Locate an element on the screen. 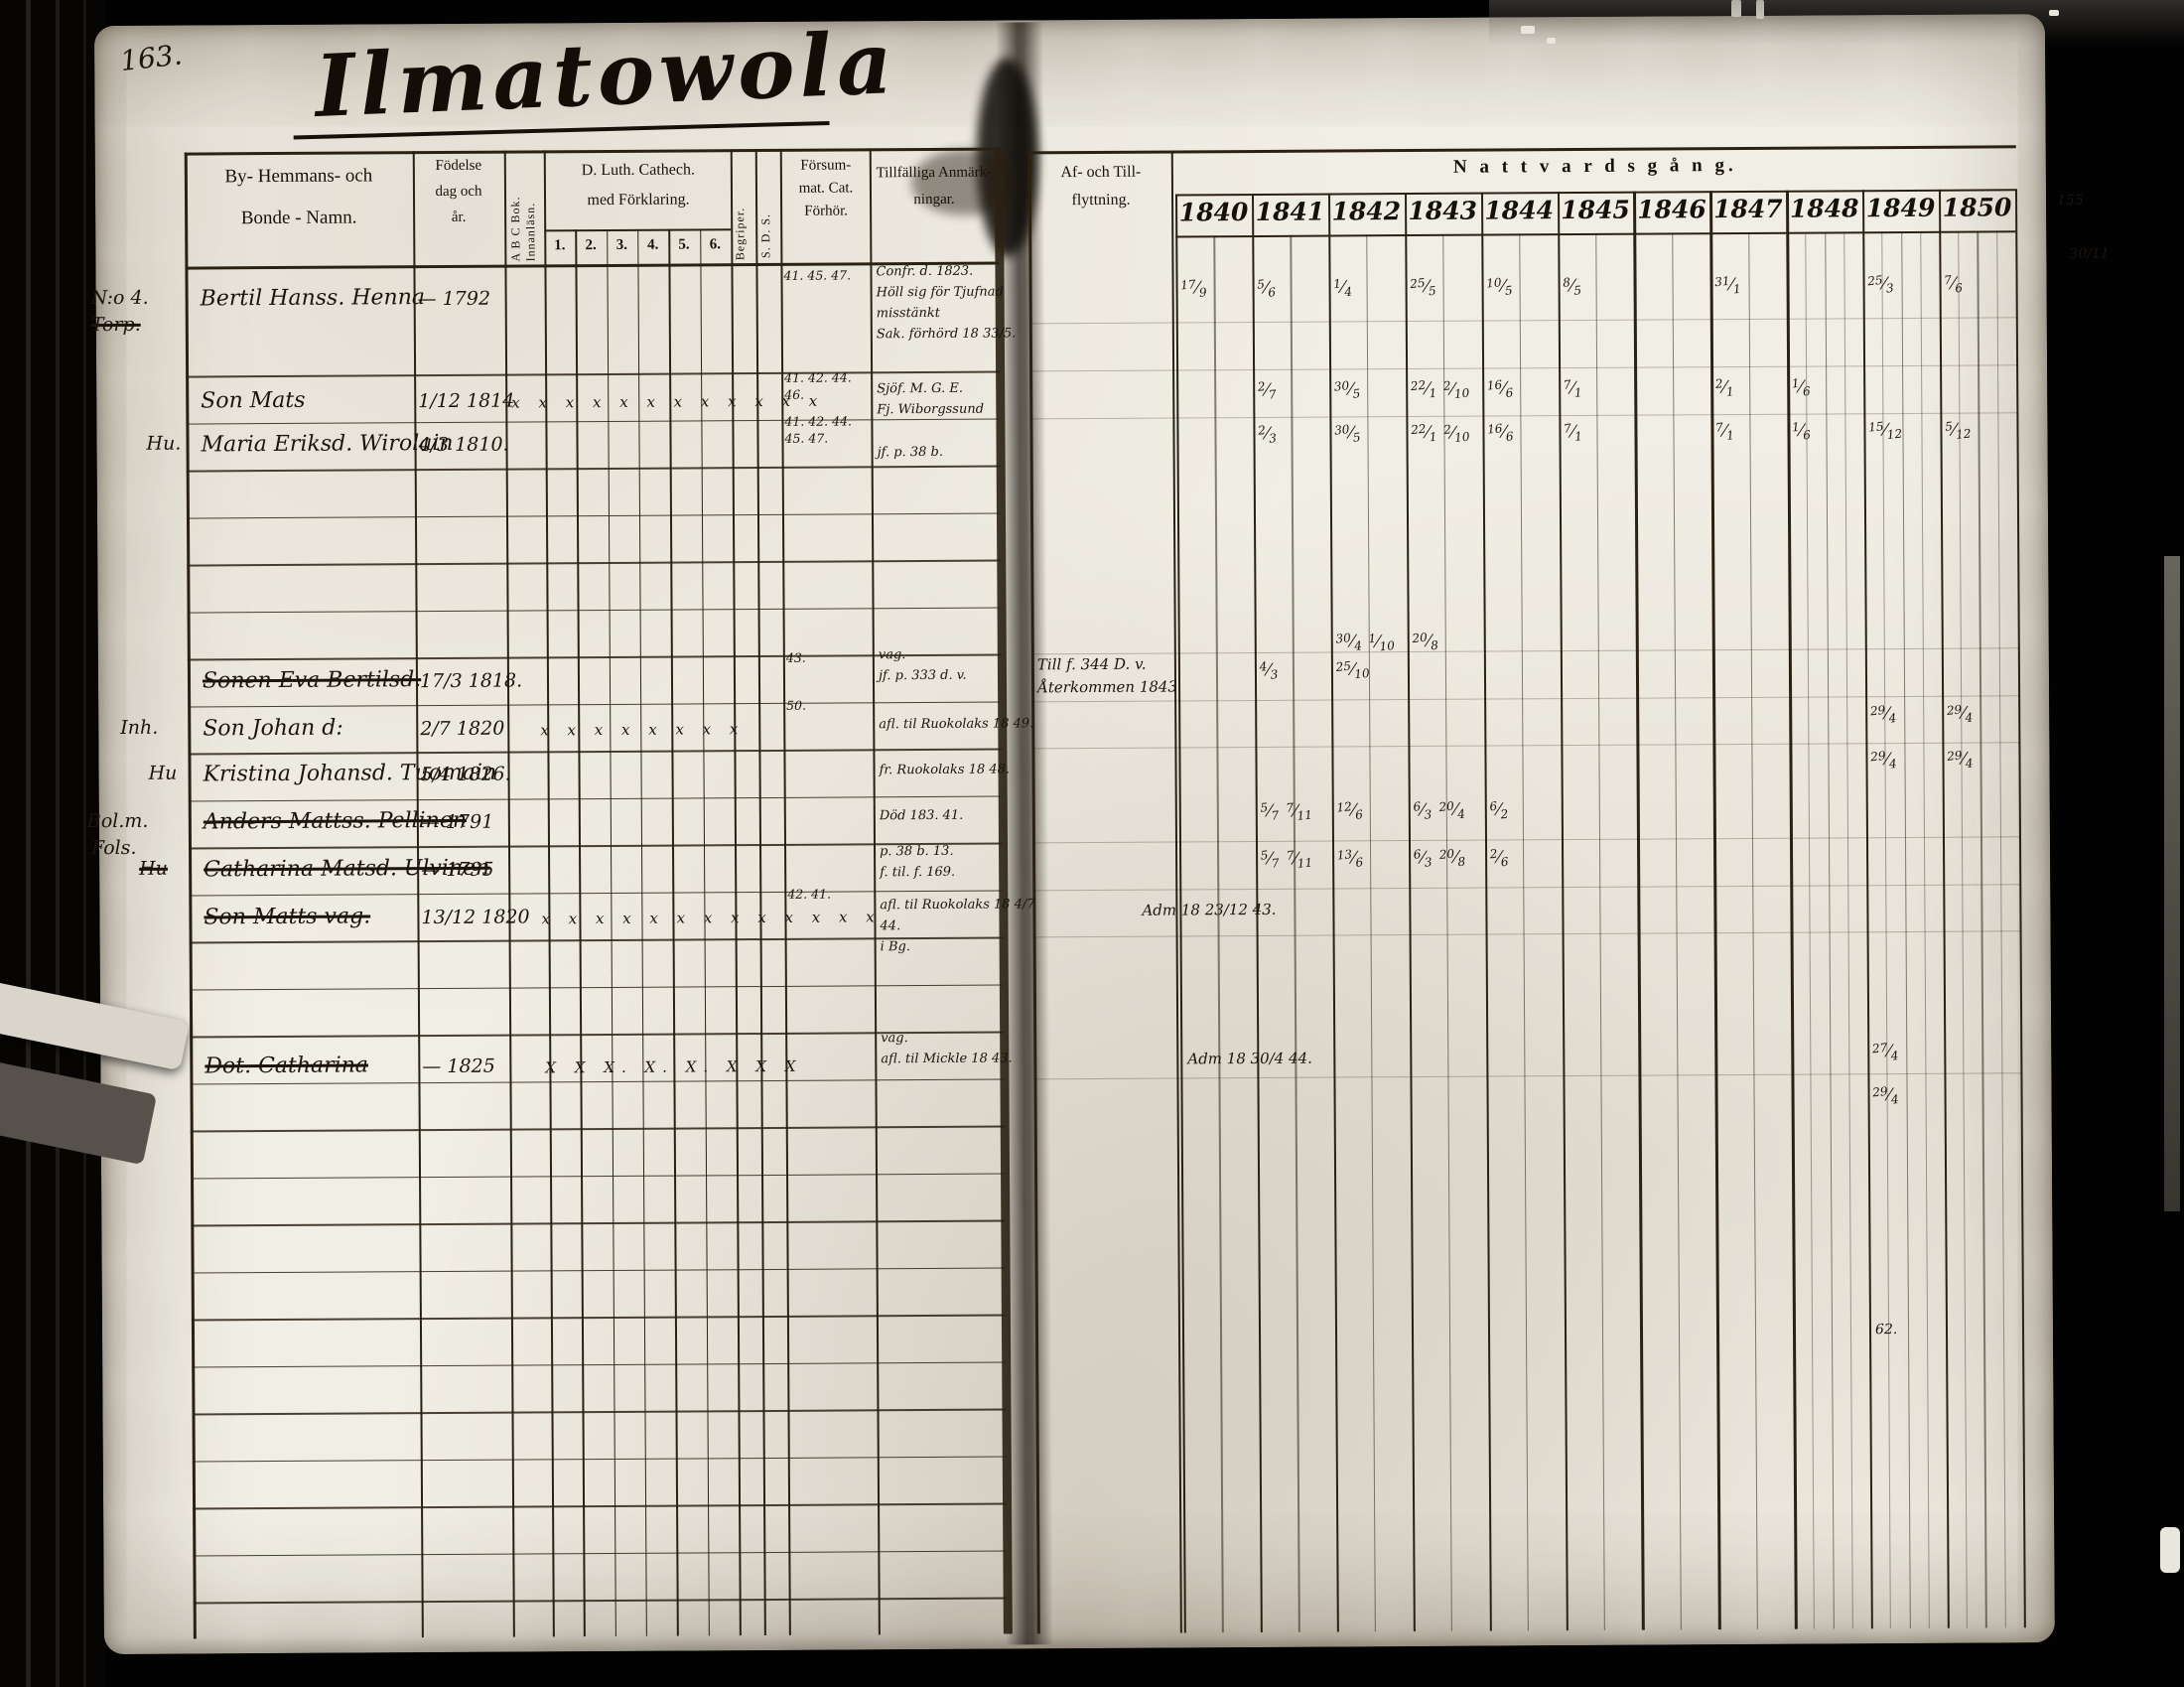 The height and width of the screenshot is (1687, 2184). remark-note: Sjöf. M. G. E. Fj. Wiborgssund is located at coordinates (931, 399).